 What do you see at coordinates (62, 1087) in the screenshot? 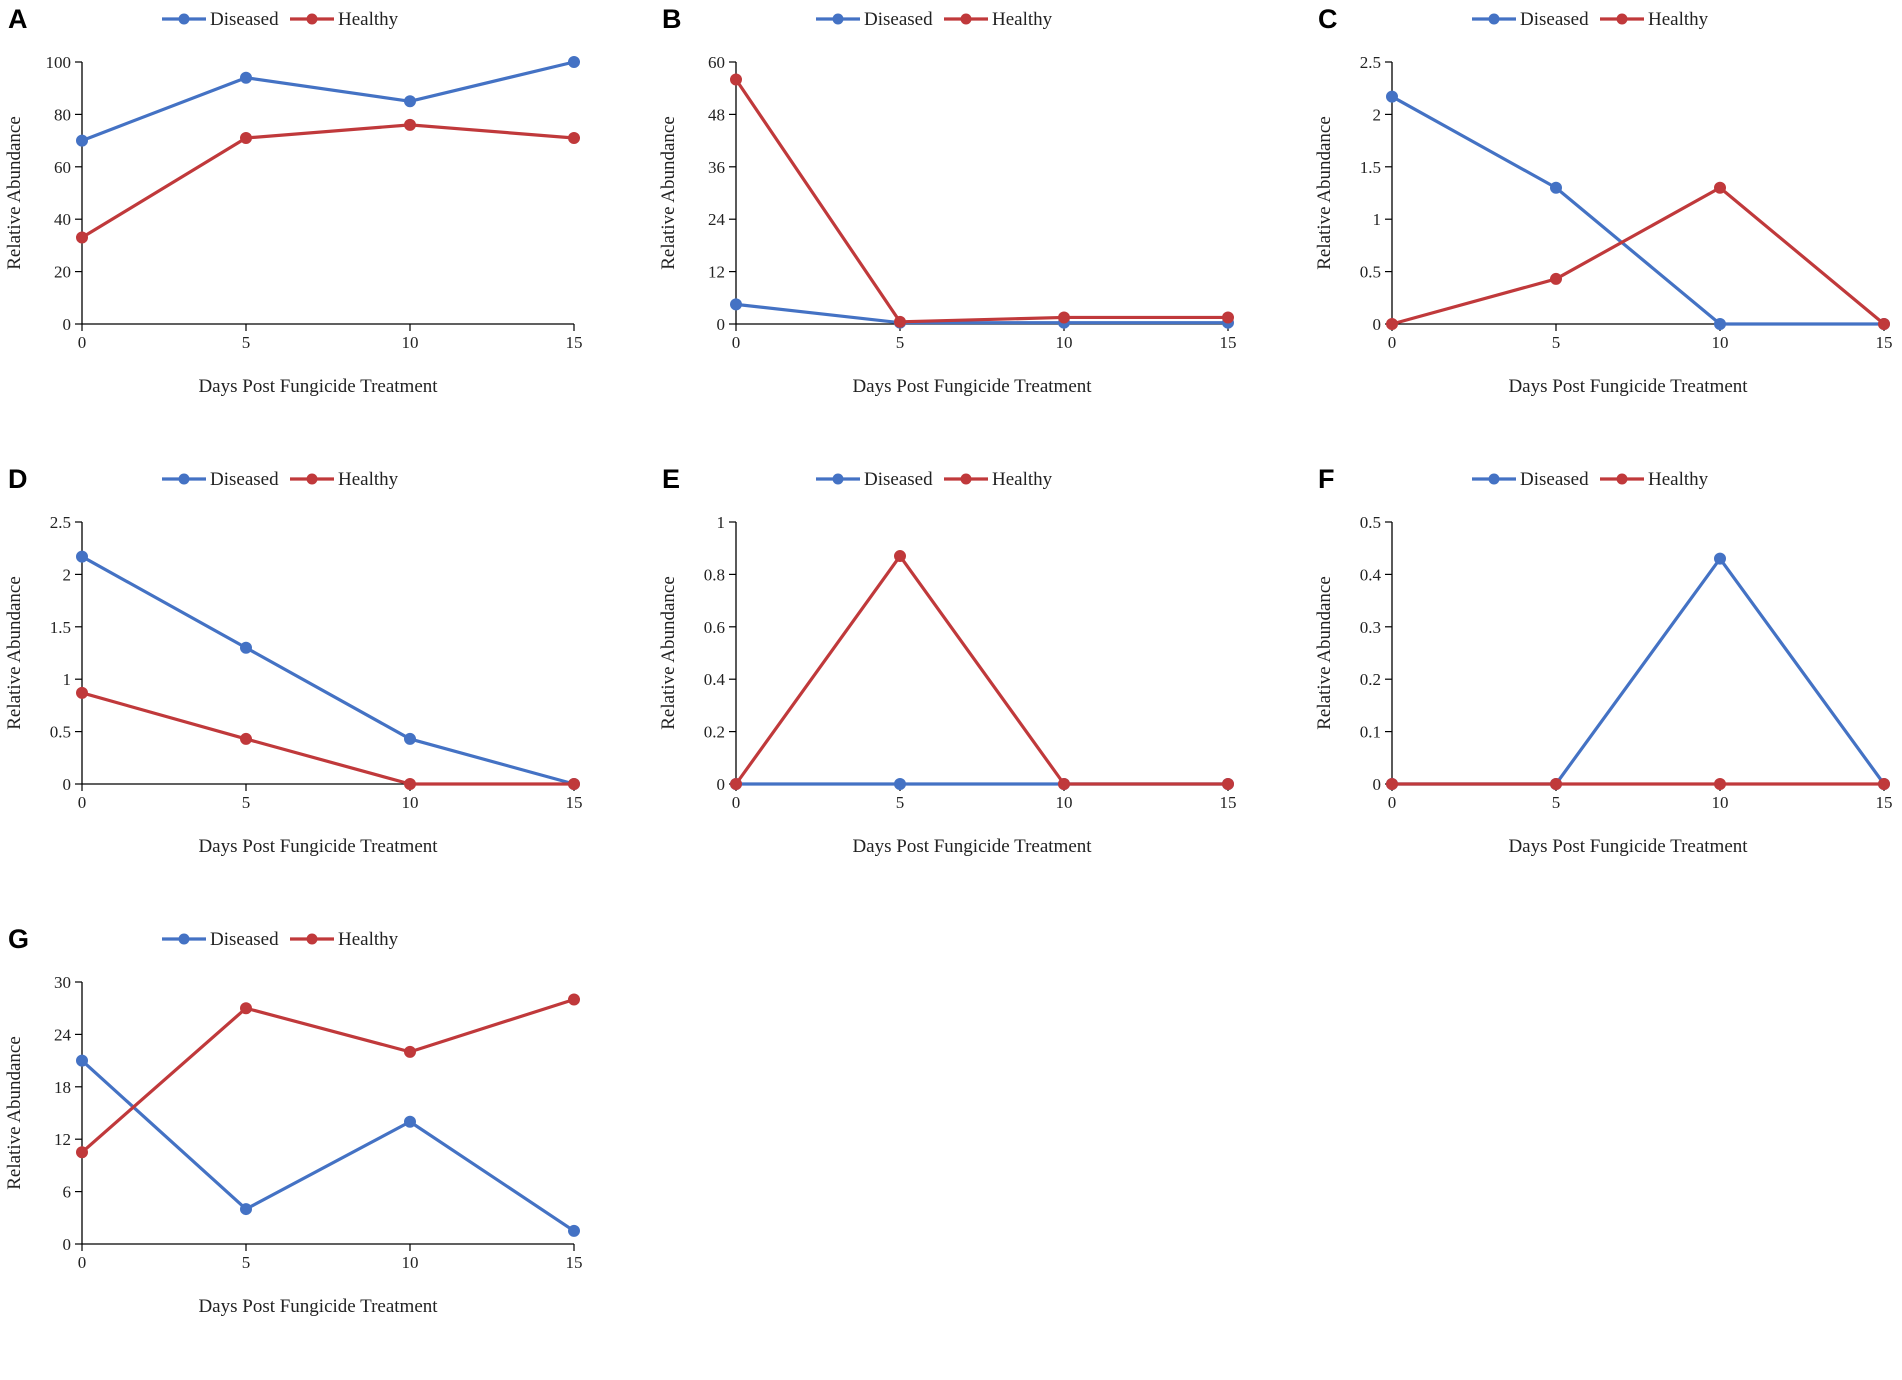
I see `y-tick-label: 18` at bounding box center [62, 1087].